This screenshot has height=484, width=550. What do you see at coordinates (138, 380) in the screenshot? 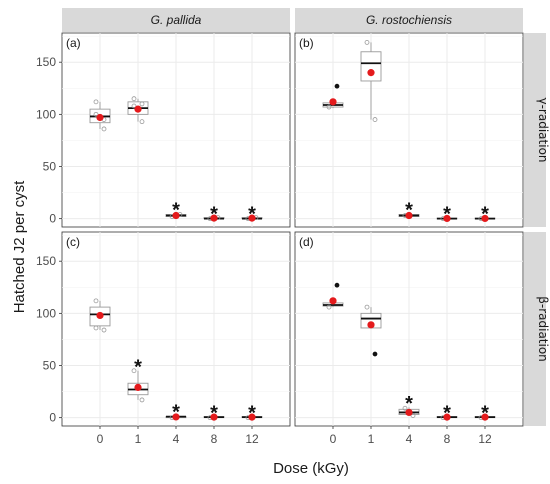
I see `box-dose-1: *` at bounding box center [138, 380].